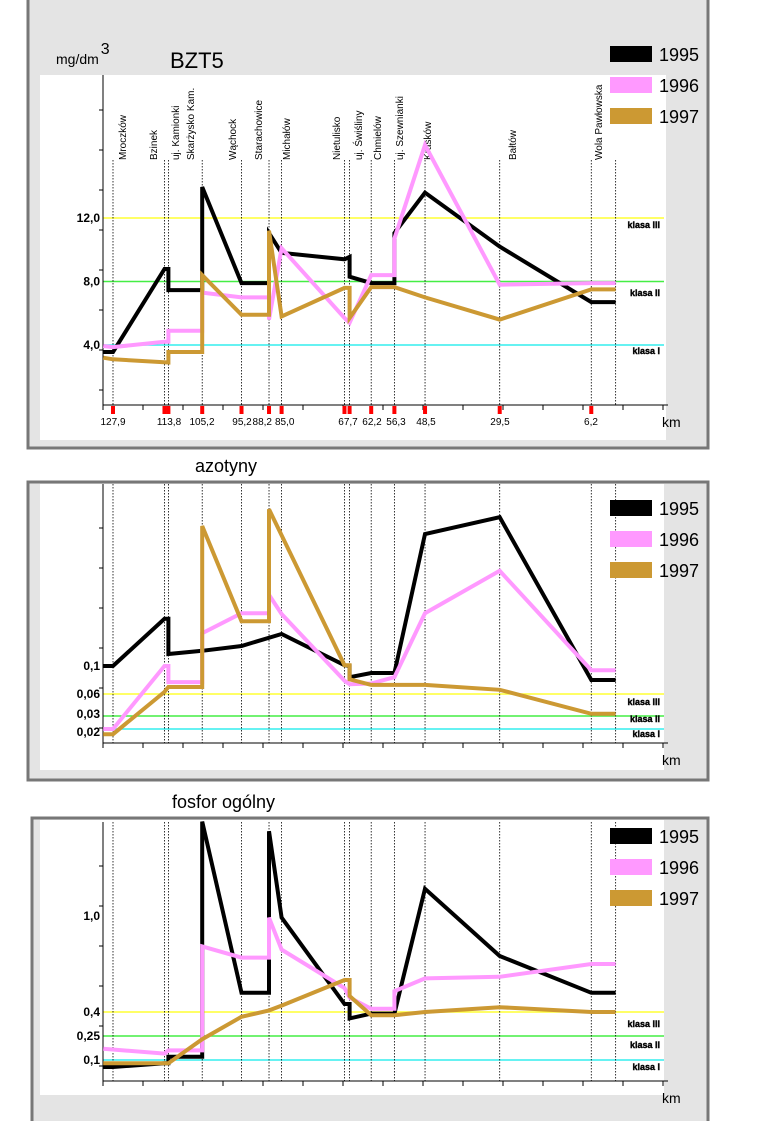 The width and height of the screenshot is (780, 1126). I want to click on chart-title: fosfor ogólny, so click(223, 802).